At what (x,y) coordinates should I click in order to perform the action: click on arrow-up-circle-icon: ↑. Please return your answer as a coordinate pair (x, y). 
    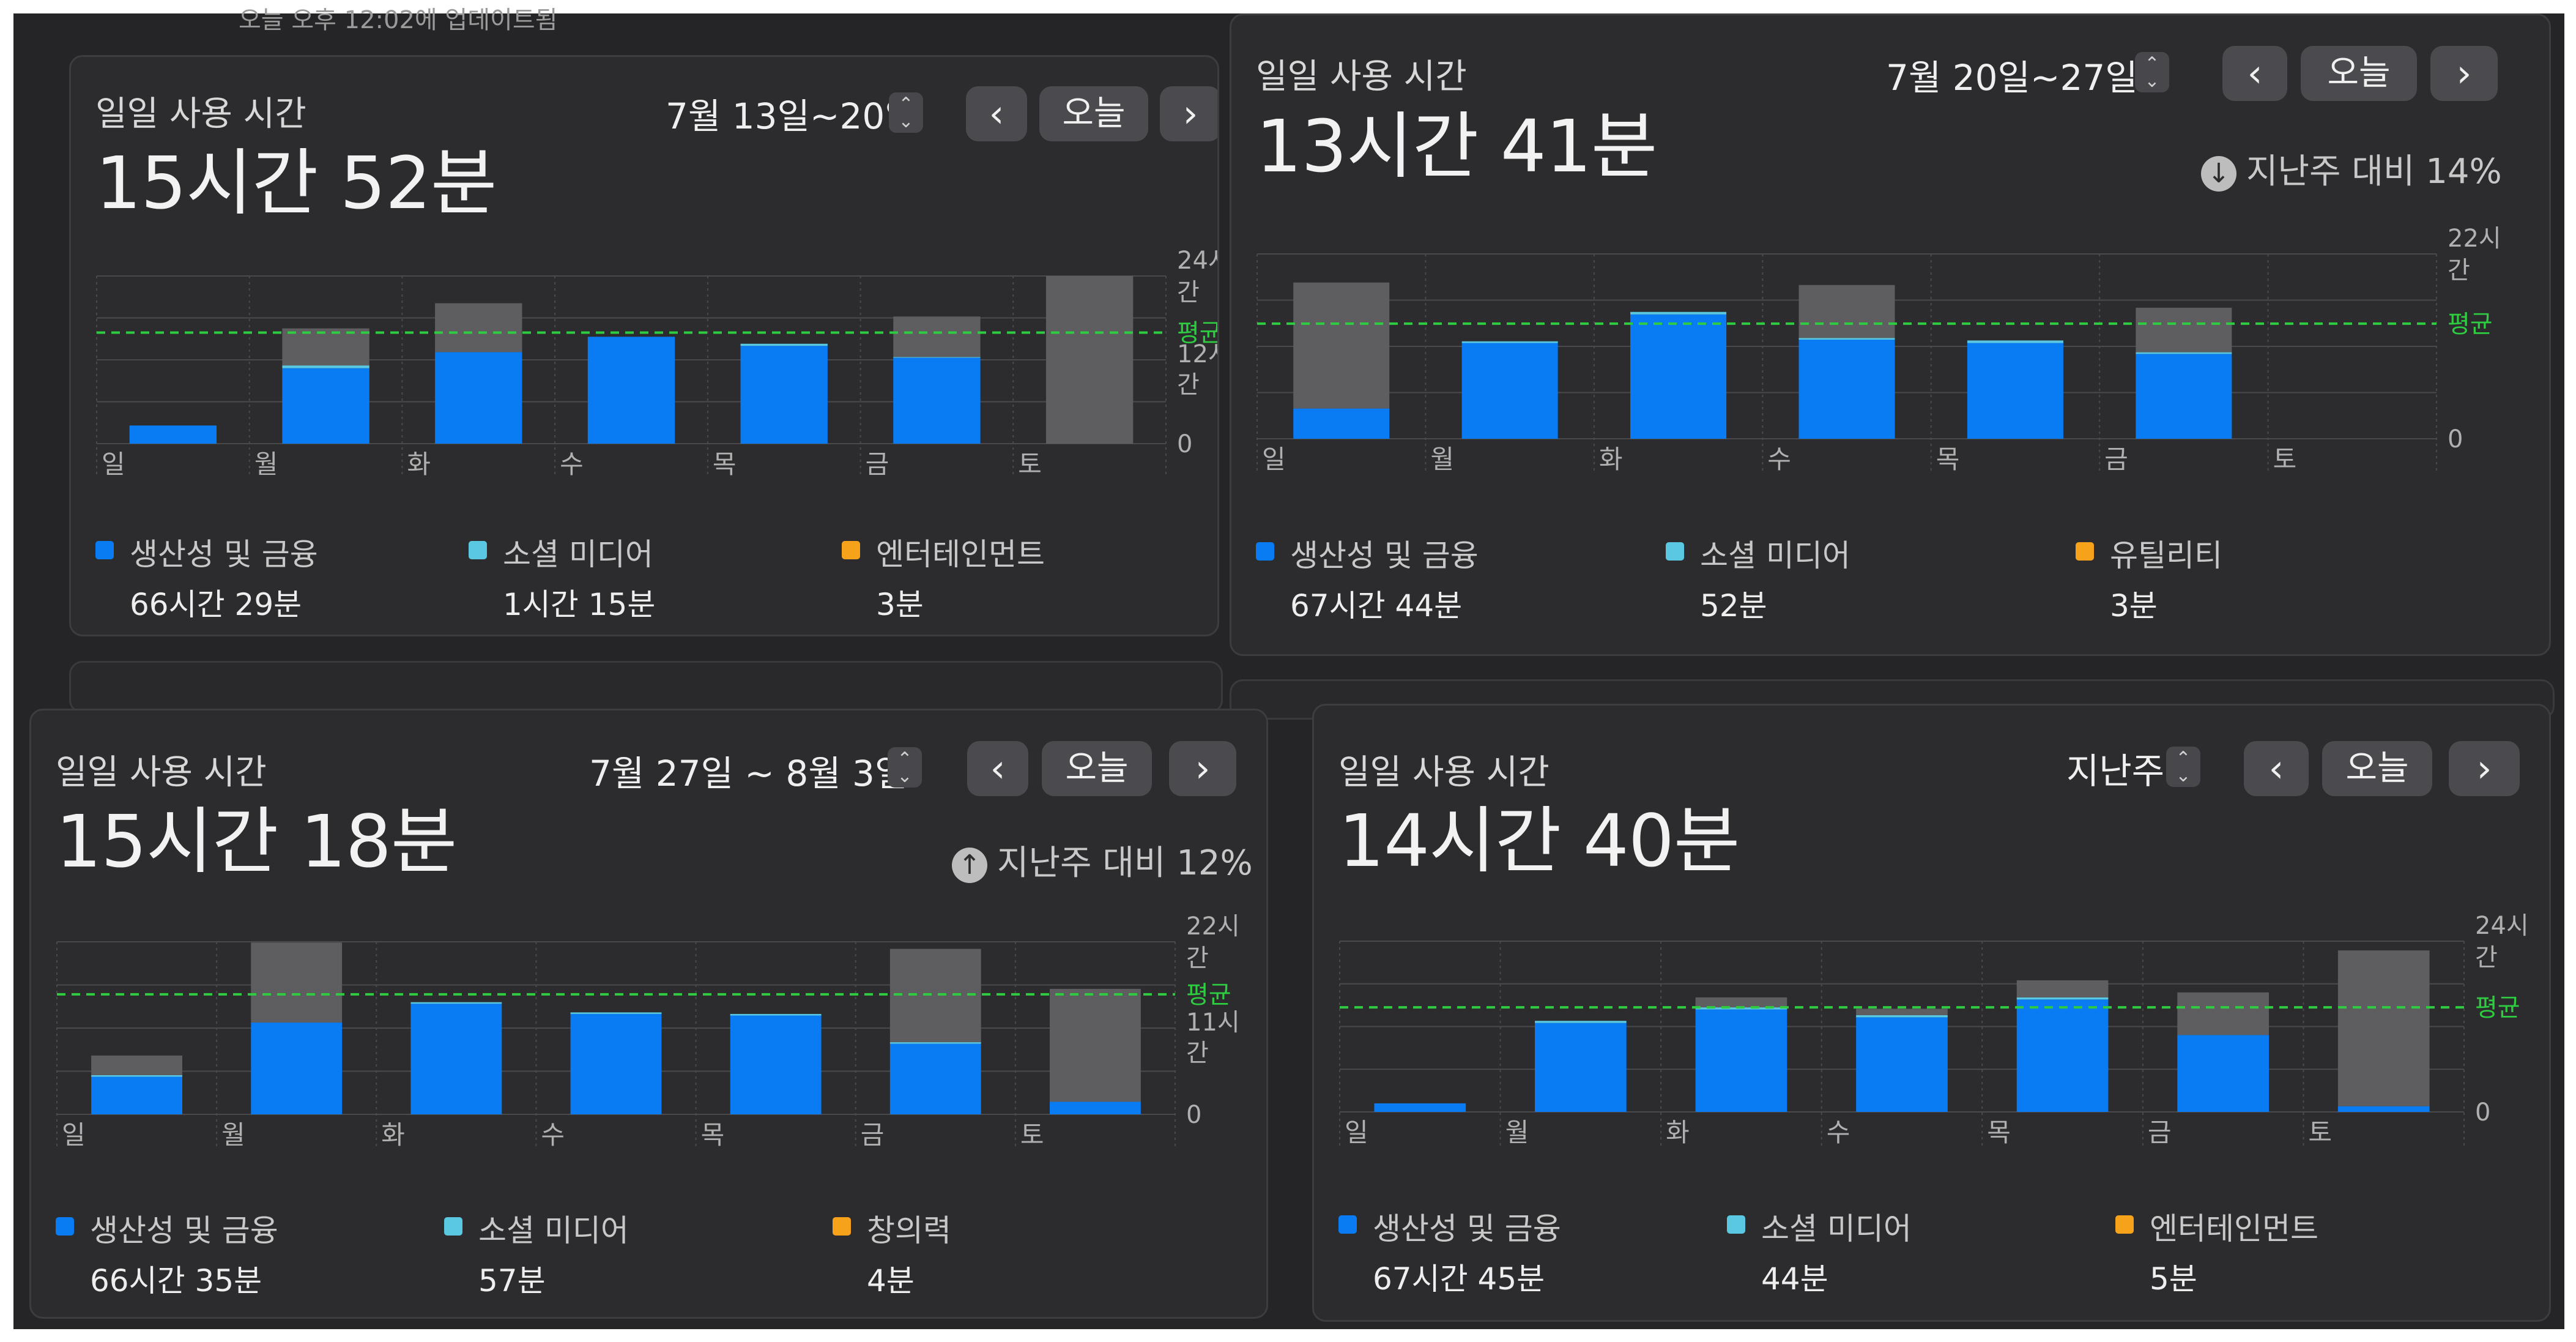
    Looking at the image, I should click on (969, 865).